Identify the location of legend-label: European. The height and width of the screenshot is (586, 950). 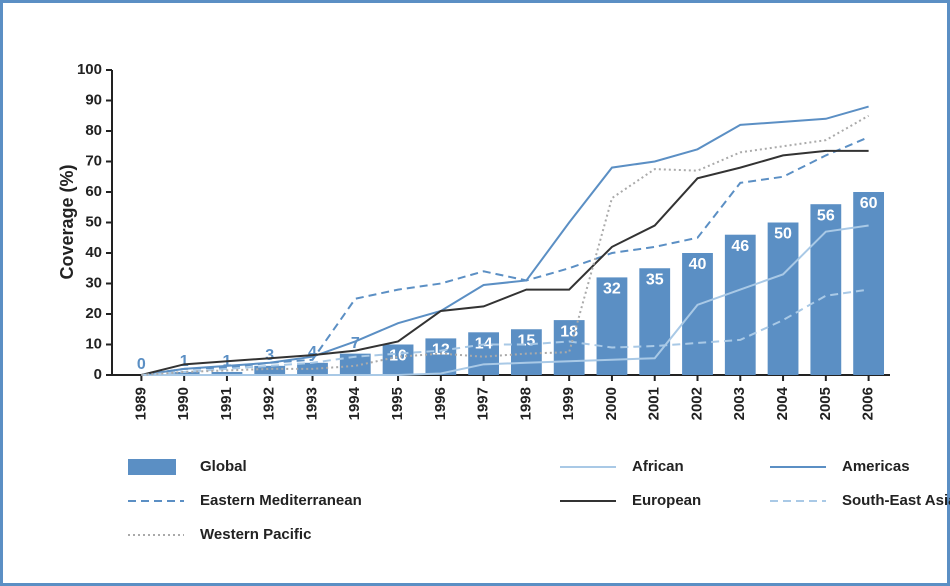
(666, 500).